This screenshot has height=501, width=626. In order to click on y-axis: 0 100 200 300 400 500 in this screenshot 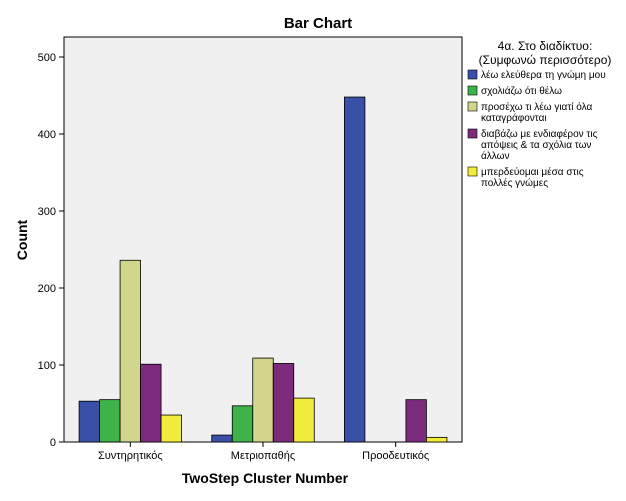, I will do `click(51, 250)`.